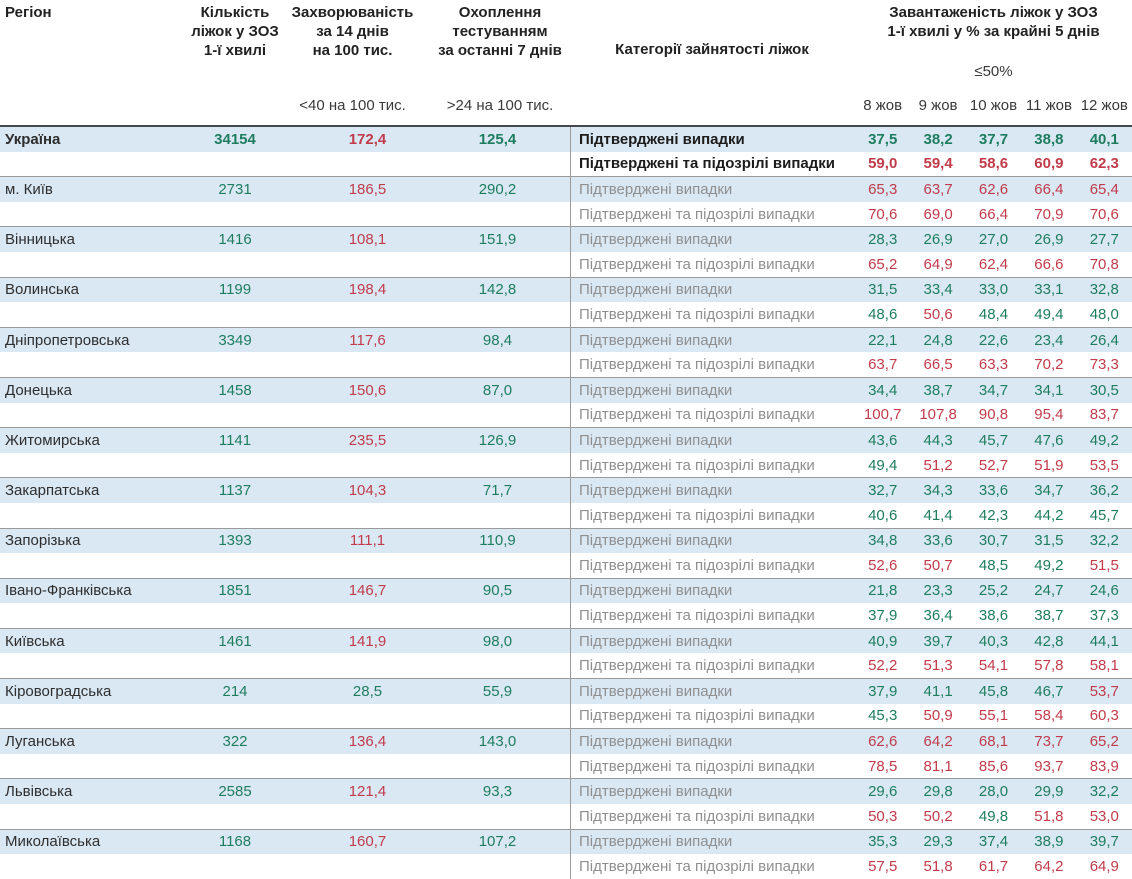 The width and height of the screenshot is (1132, 879). I want to click on occupancy-suspected-value: 100,7, so click(882, 415).